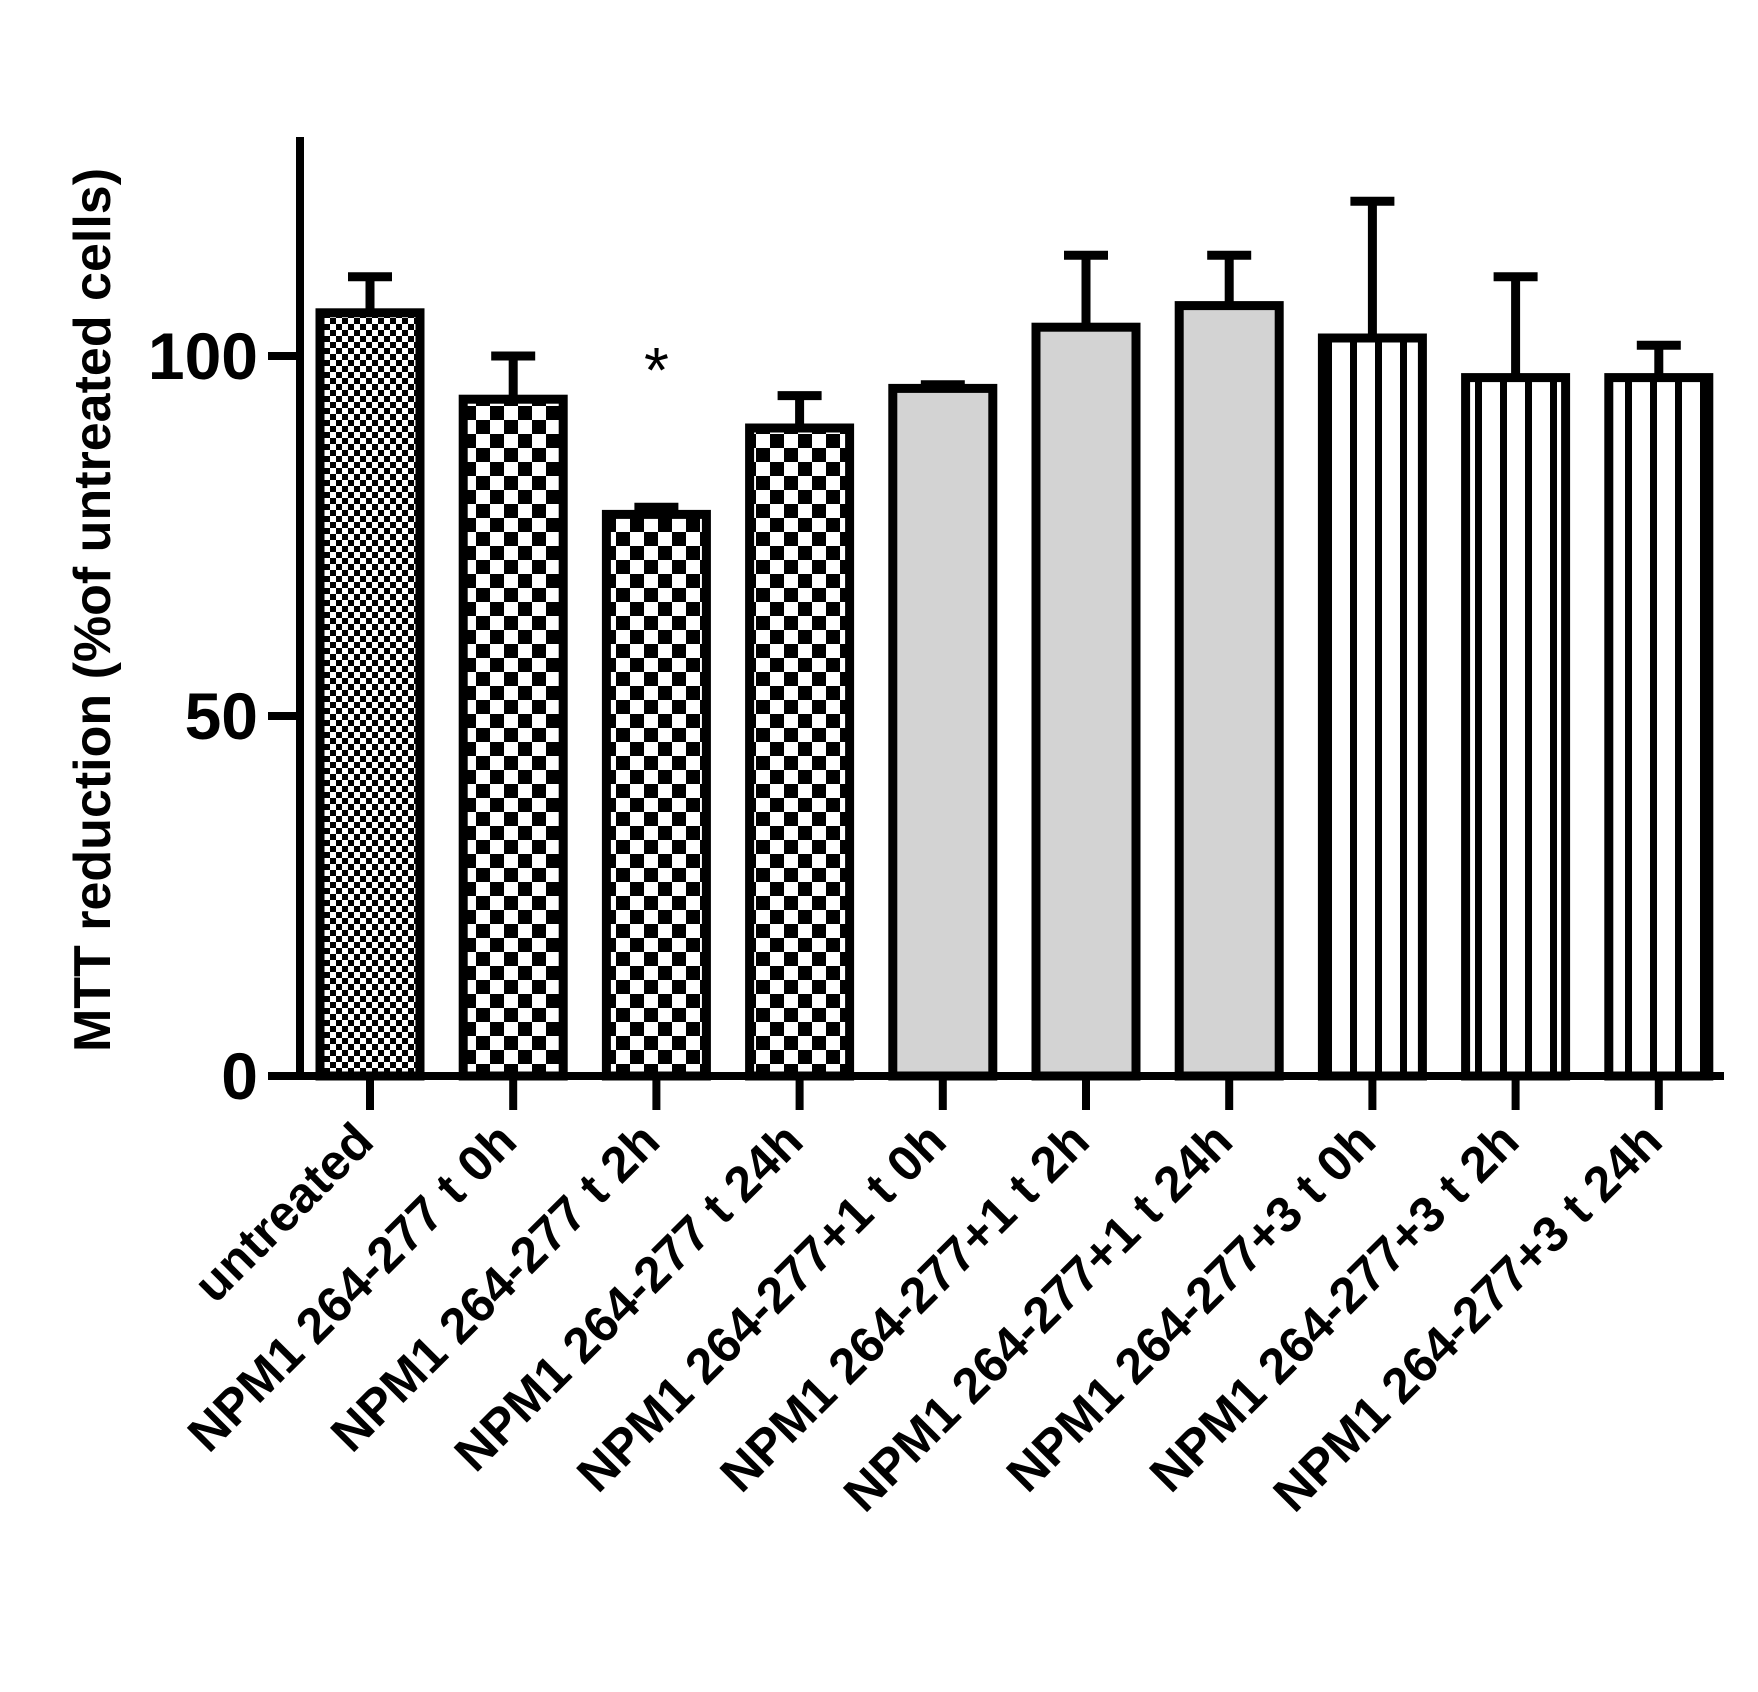 The height and width of the screenshot is (1692, 1758). I want to click on y-tick-label-100: 100, so click(203, 356).